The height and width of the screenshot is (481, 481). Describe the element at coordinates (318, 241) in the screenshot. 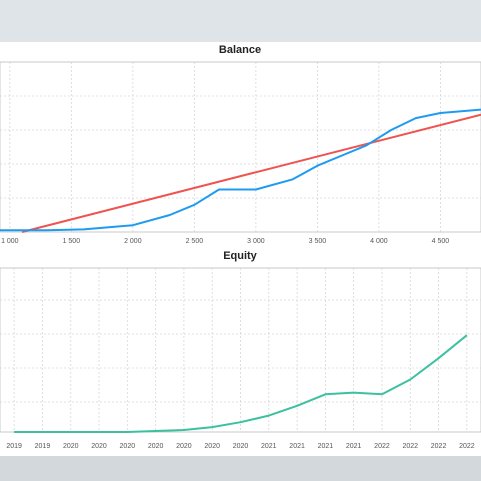

I see `x-tick-label: 3 500` at that location.